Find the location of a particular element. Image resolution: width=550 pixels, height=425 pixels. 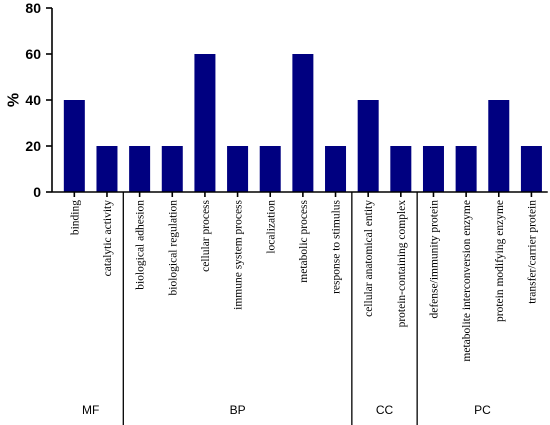

y-tick-label: 60 is located at coordinates (33, 54).